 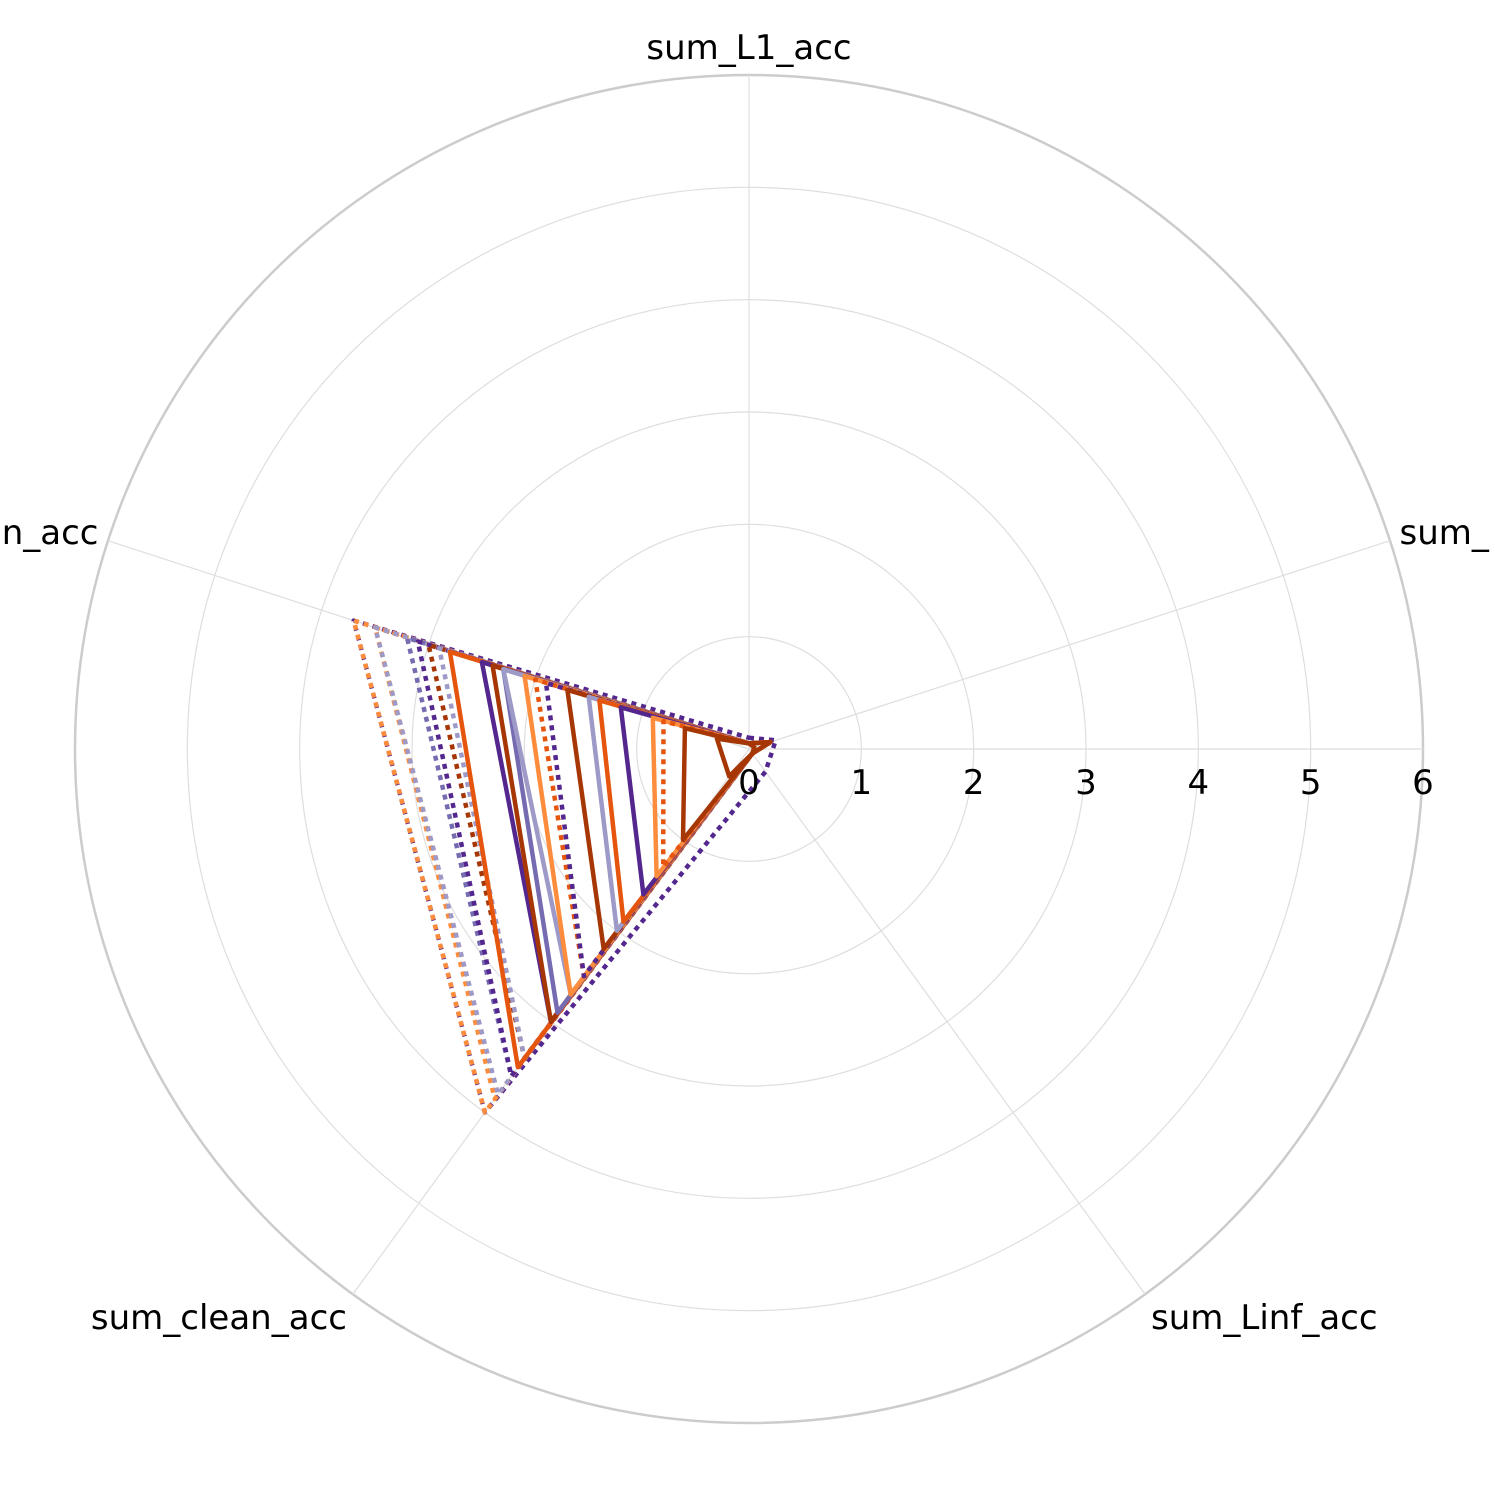 I want to click on radial-tick-label: 3, so click(x=1086, y=783).